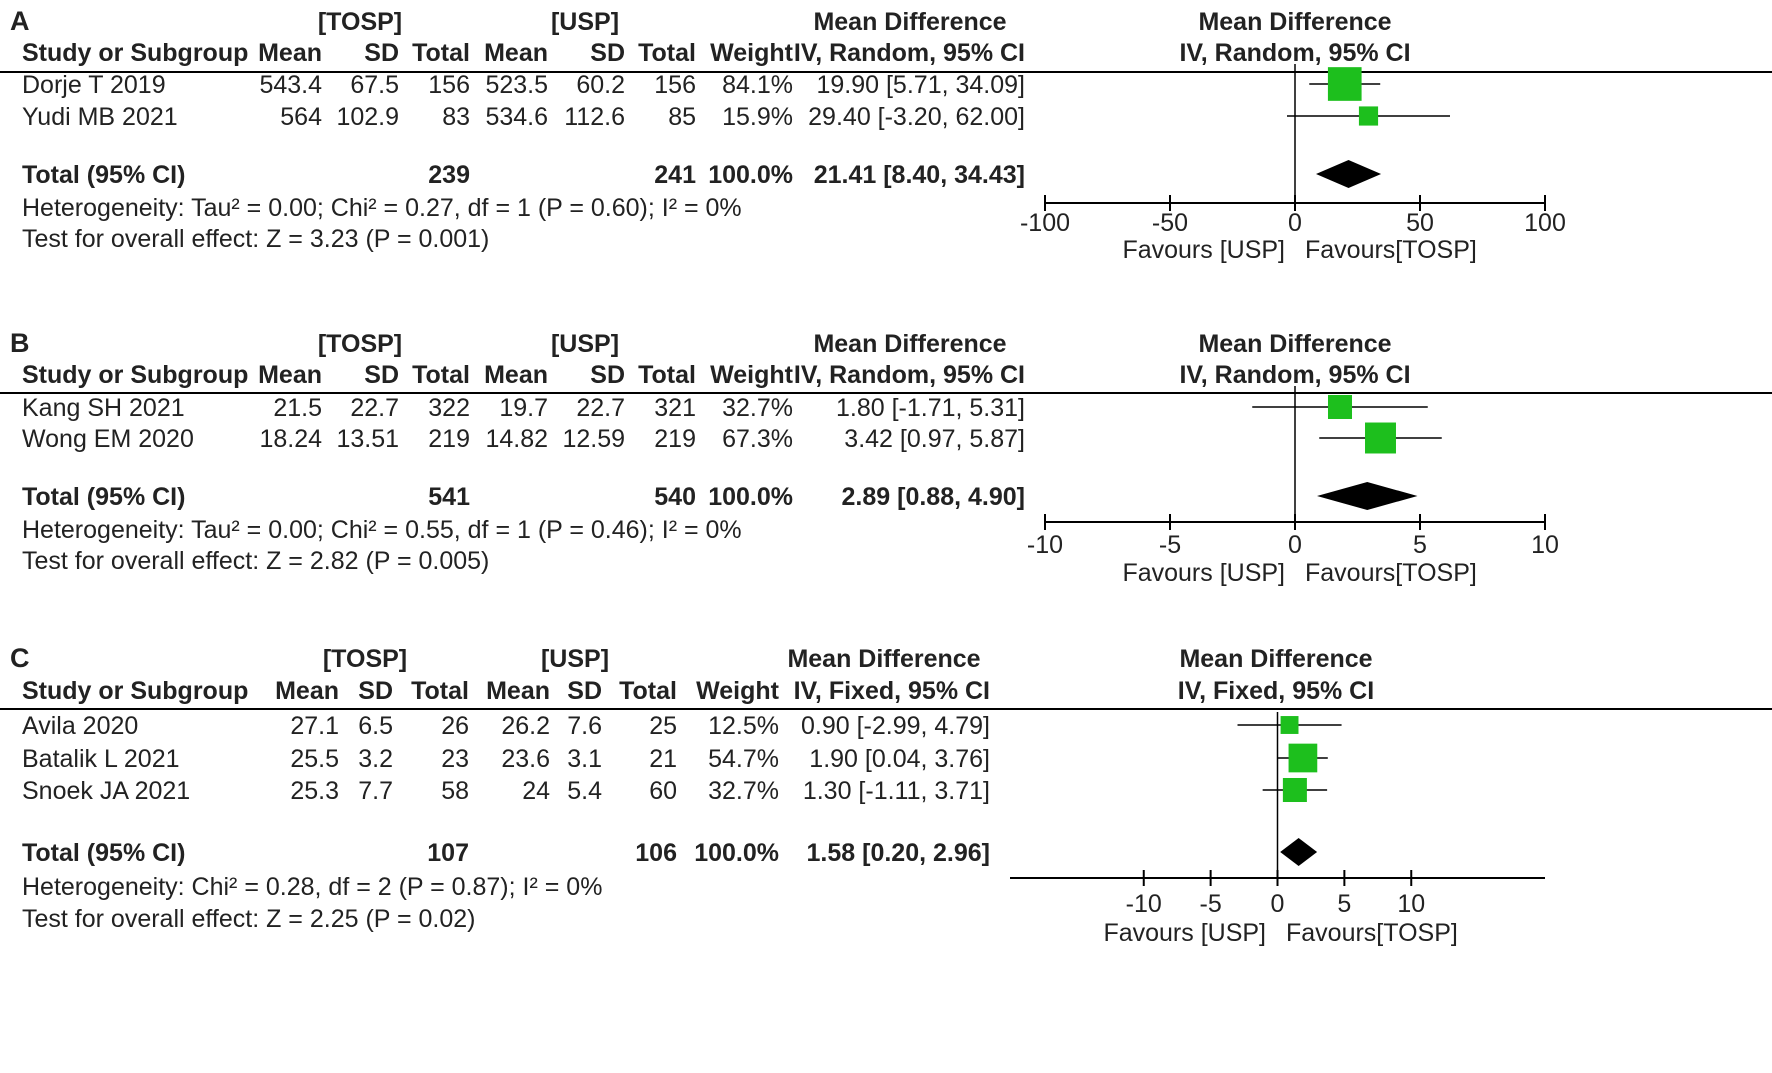 The height and width of the screenshot is (1073, 1772). Describe the element at coordinates (456, 117) in the screenshot. I see `panel-a-study-n1: 83` at that location.